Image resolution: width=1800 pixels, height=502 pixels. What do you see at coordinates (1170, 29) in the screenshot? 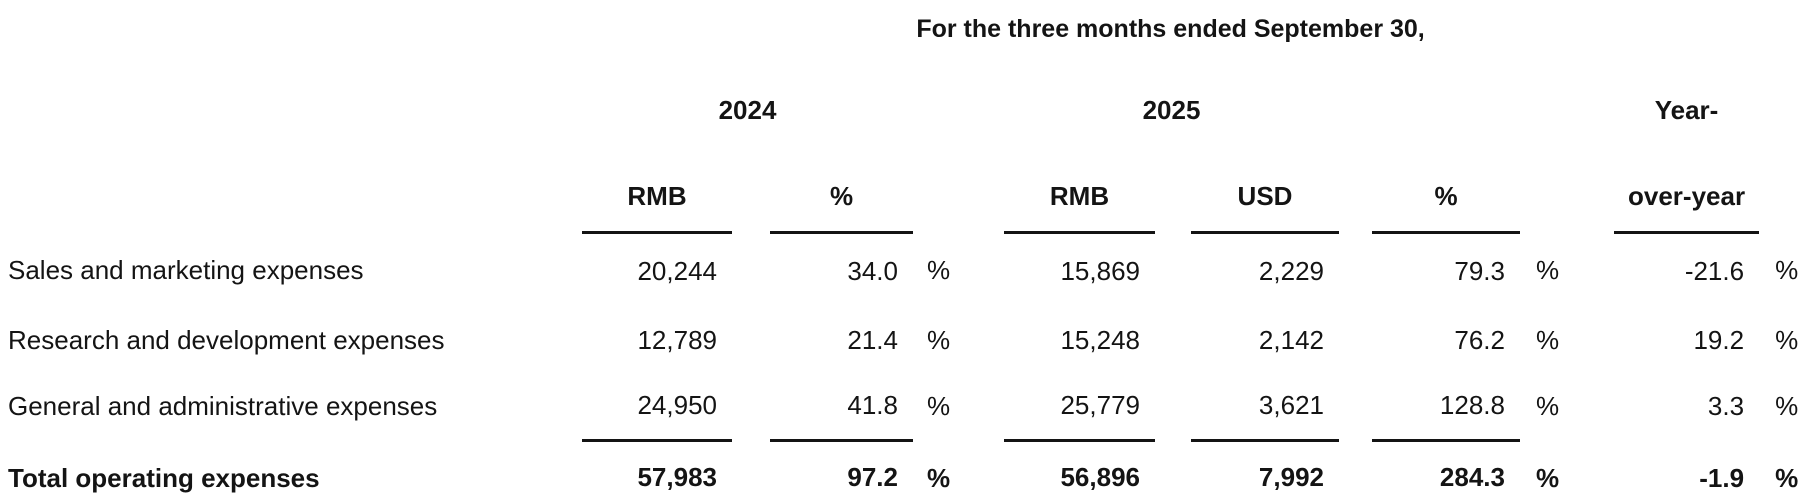
I see `page-title: For the three months ended September 30,` at bounding box center [1170, 29].